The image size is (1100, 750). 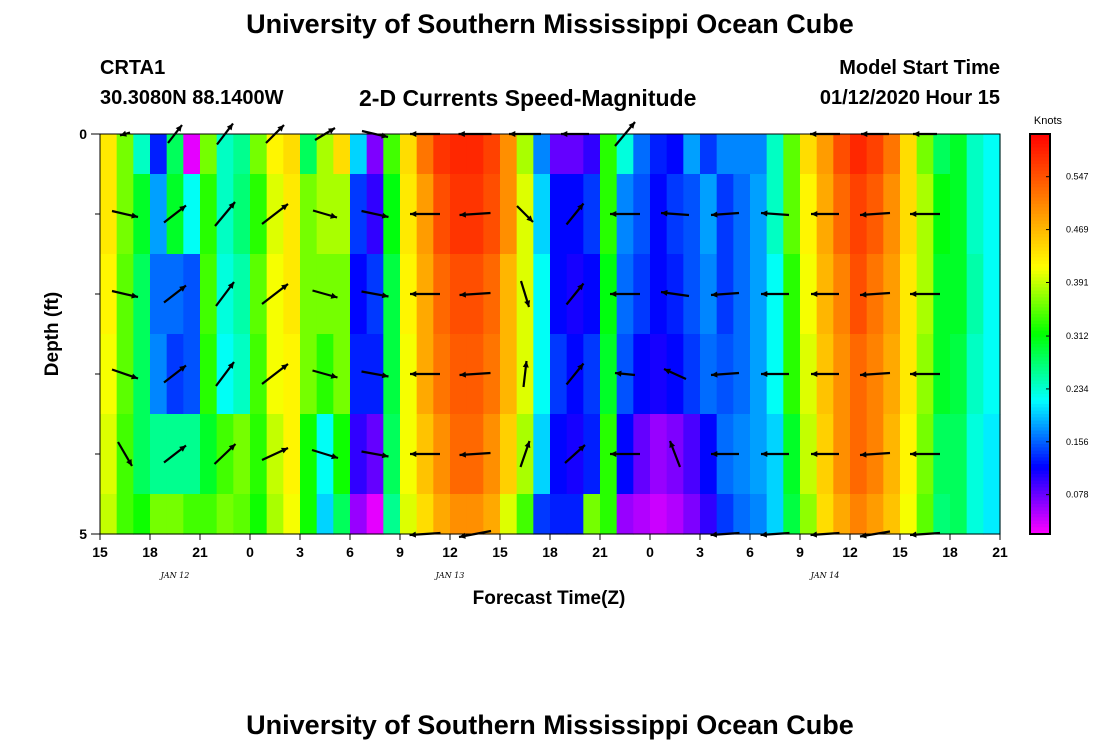 What do you see at coordinates (174, 575) in the screenshot?
I see `date-label: JAN 12` at bounding box center [174, 575].